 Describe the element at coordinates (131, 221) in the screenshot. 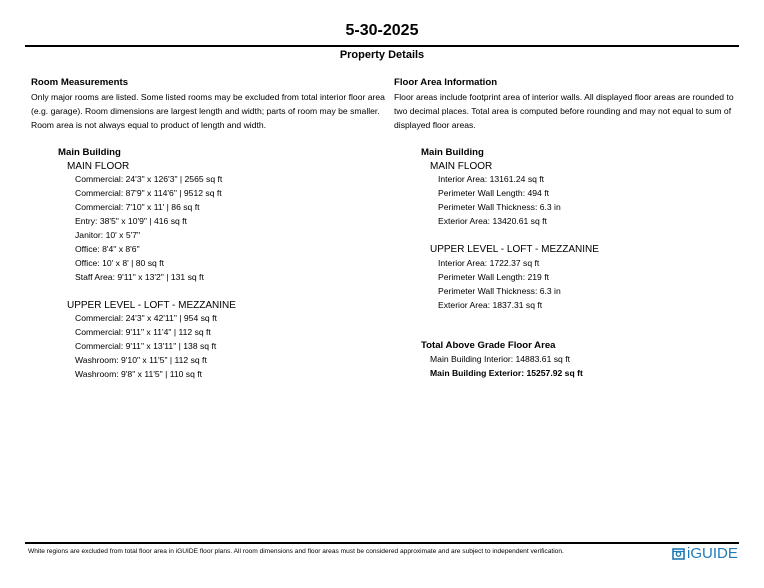

I see `room-item: Entry: 38'5" x 10'9" | 416 sq ft` at that location.